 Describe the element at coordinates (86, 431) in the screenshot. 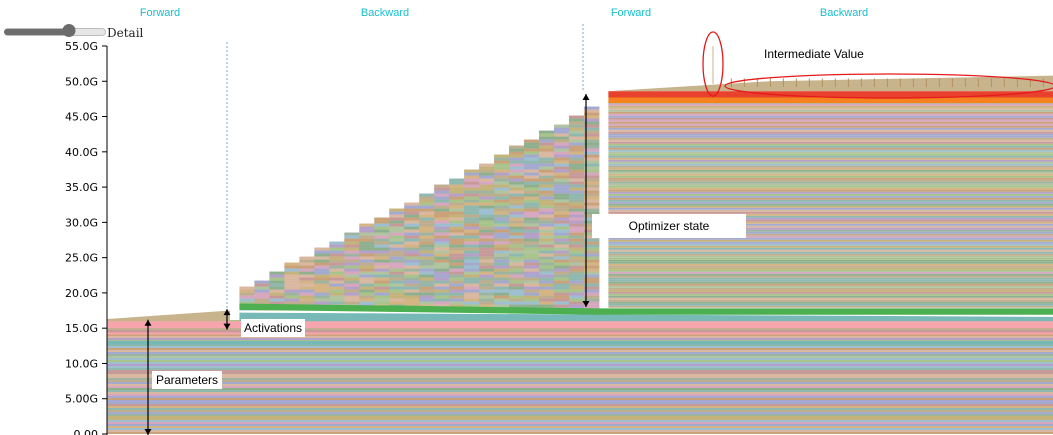

I see `y-tick-label: 0.00` at that location.